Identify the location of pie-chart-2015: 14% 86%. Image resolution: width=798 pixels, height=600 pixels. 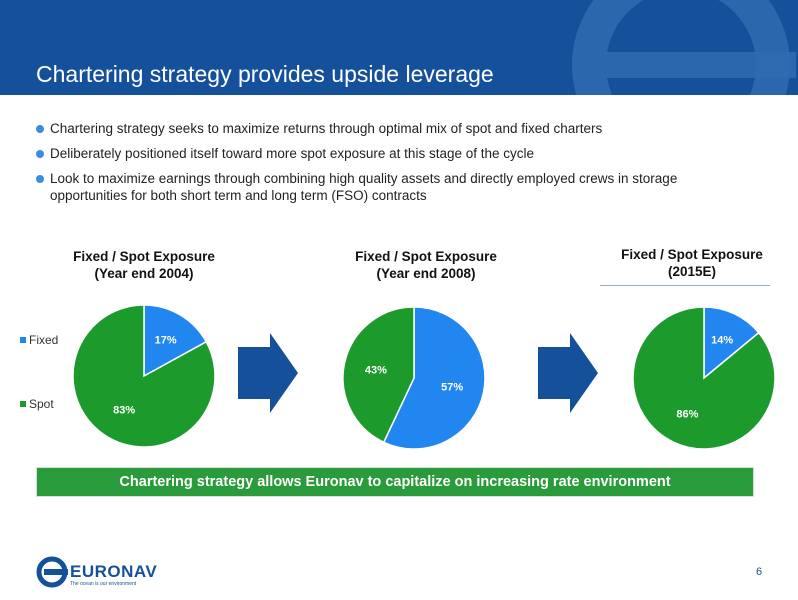
(704, 378).